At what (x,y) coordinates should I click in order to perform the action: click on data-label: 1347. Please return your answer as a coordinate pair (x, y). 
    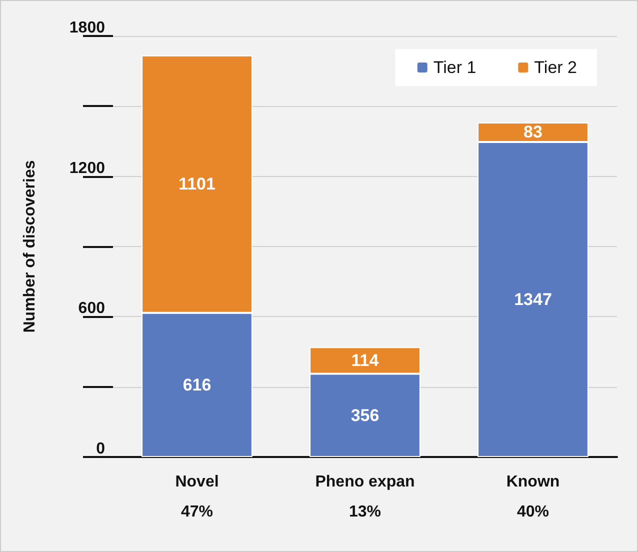
    Looking at the image, I should click on (533, 299).